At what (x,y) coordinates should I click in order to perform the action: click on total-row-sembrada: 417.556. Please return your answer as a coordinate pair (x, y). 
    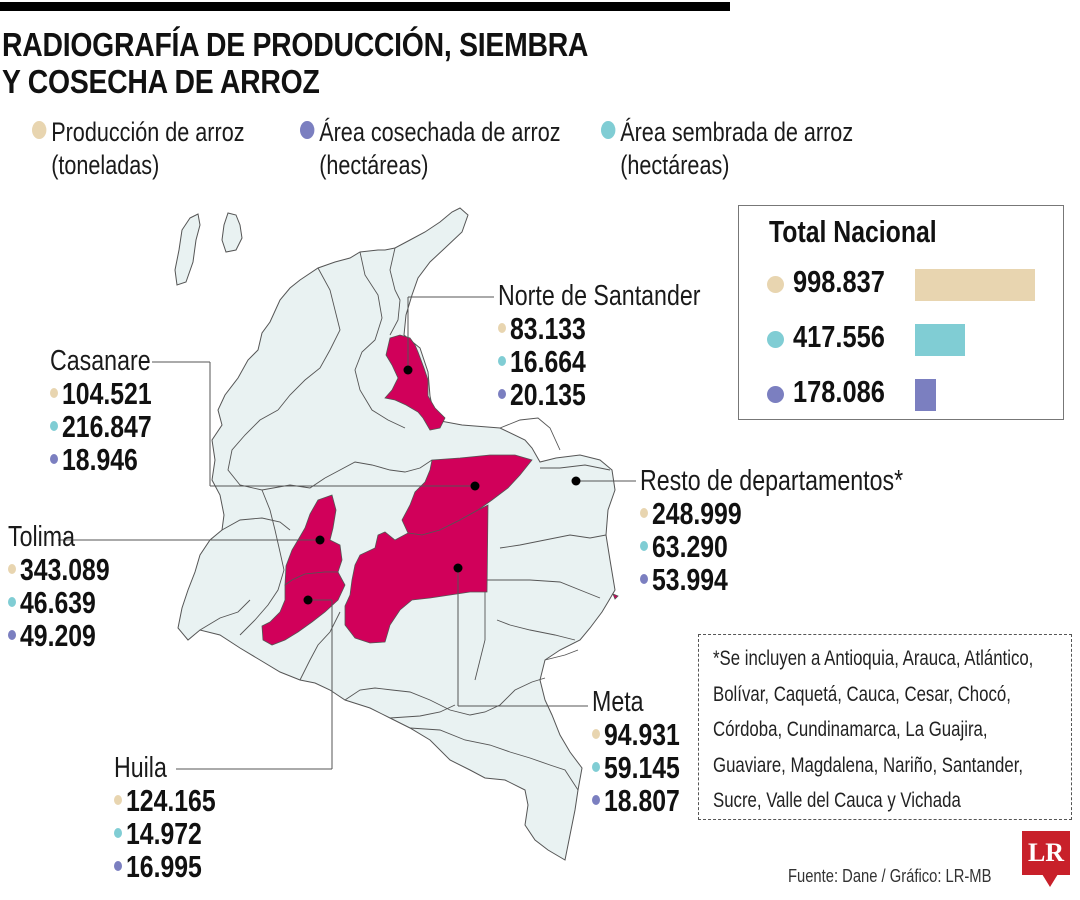
    Looking at the image, I should click on (912, 339).